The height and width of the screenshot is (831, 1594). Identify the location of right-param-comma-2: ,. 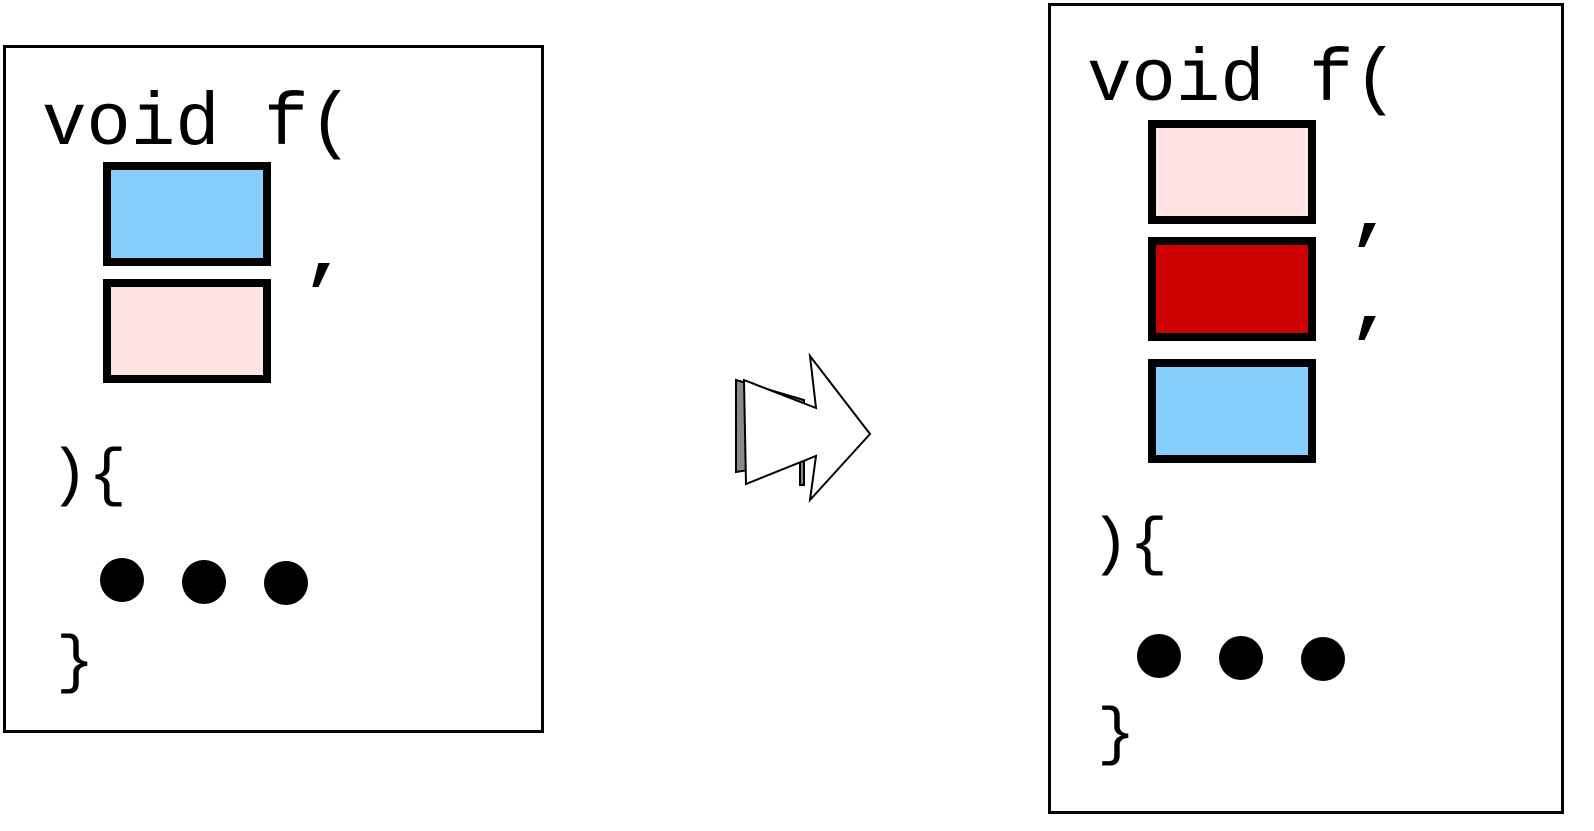
(1371, 308).